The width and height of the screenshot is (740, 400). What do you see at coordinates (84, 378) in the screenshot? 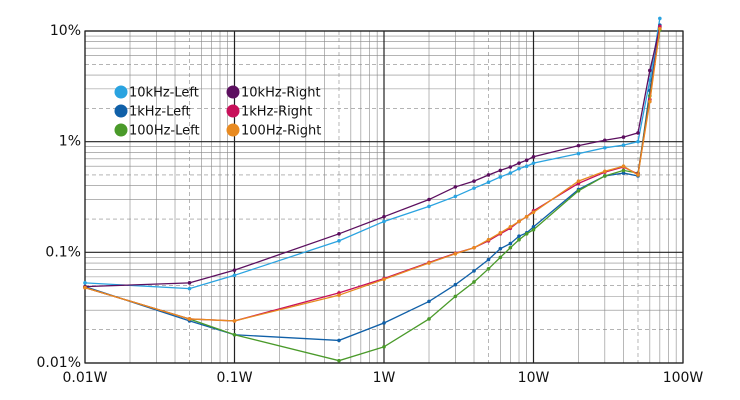
I see `x-tick-label: 0.01W` at bounding box center [84, 378].